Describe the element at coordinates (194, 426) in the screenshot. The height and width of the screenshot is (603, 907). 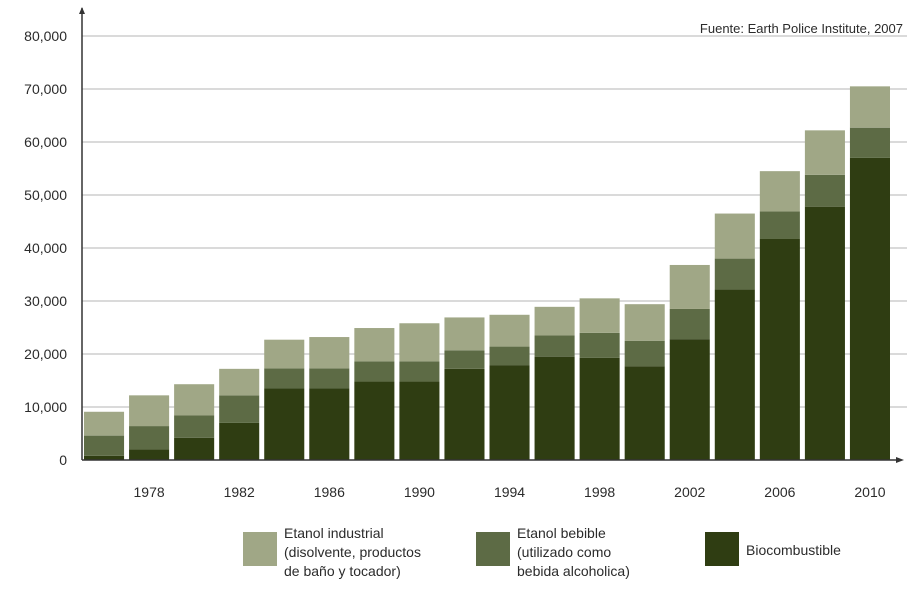
I see `bar-segment-etanol-bebible-1980` at that location.